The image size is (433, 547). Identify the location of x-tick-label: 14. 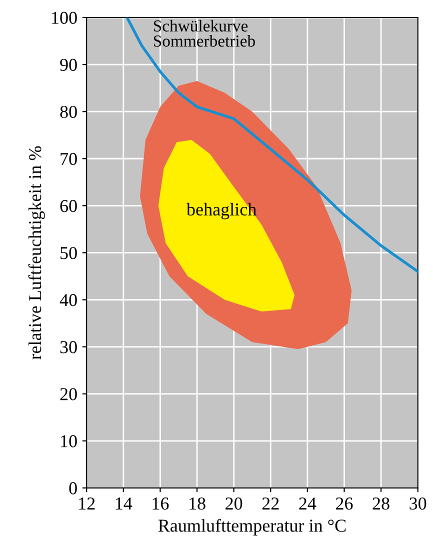
(124, 504).